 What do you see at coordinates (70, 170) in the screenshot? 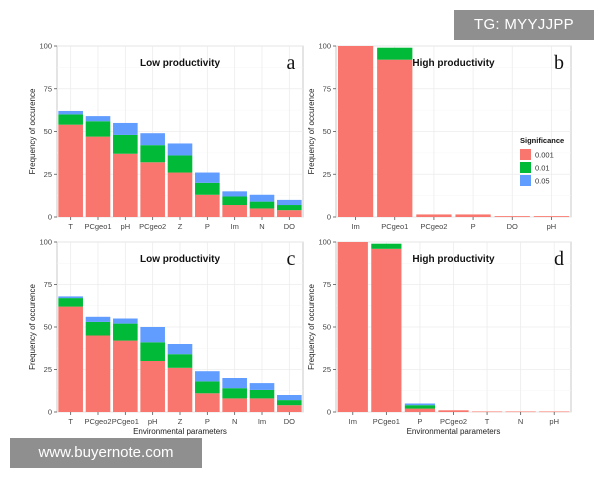
I see `bar-a-T-0.001` at bounding box center [70, 170].